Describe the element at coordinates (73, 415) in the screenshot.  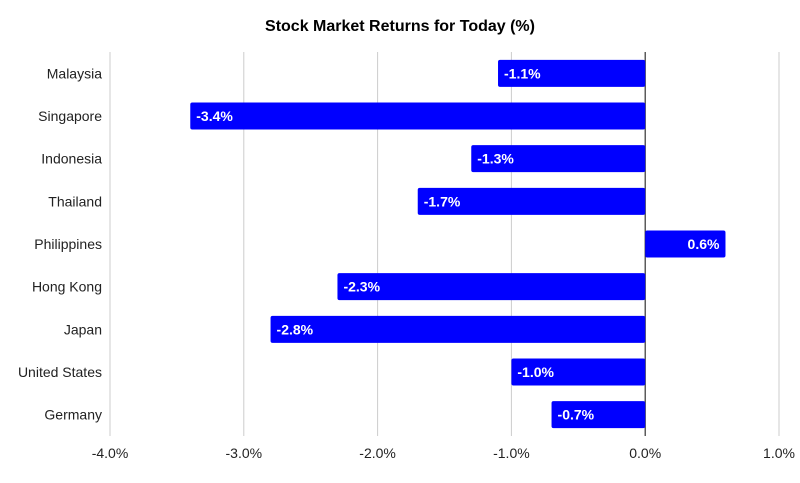
I see `category-label: Germany` at that location.